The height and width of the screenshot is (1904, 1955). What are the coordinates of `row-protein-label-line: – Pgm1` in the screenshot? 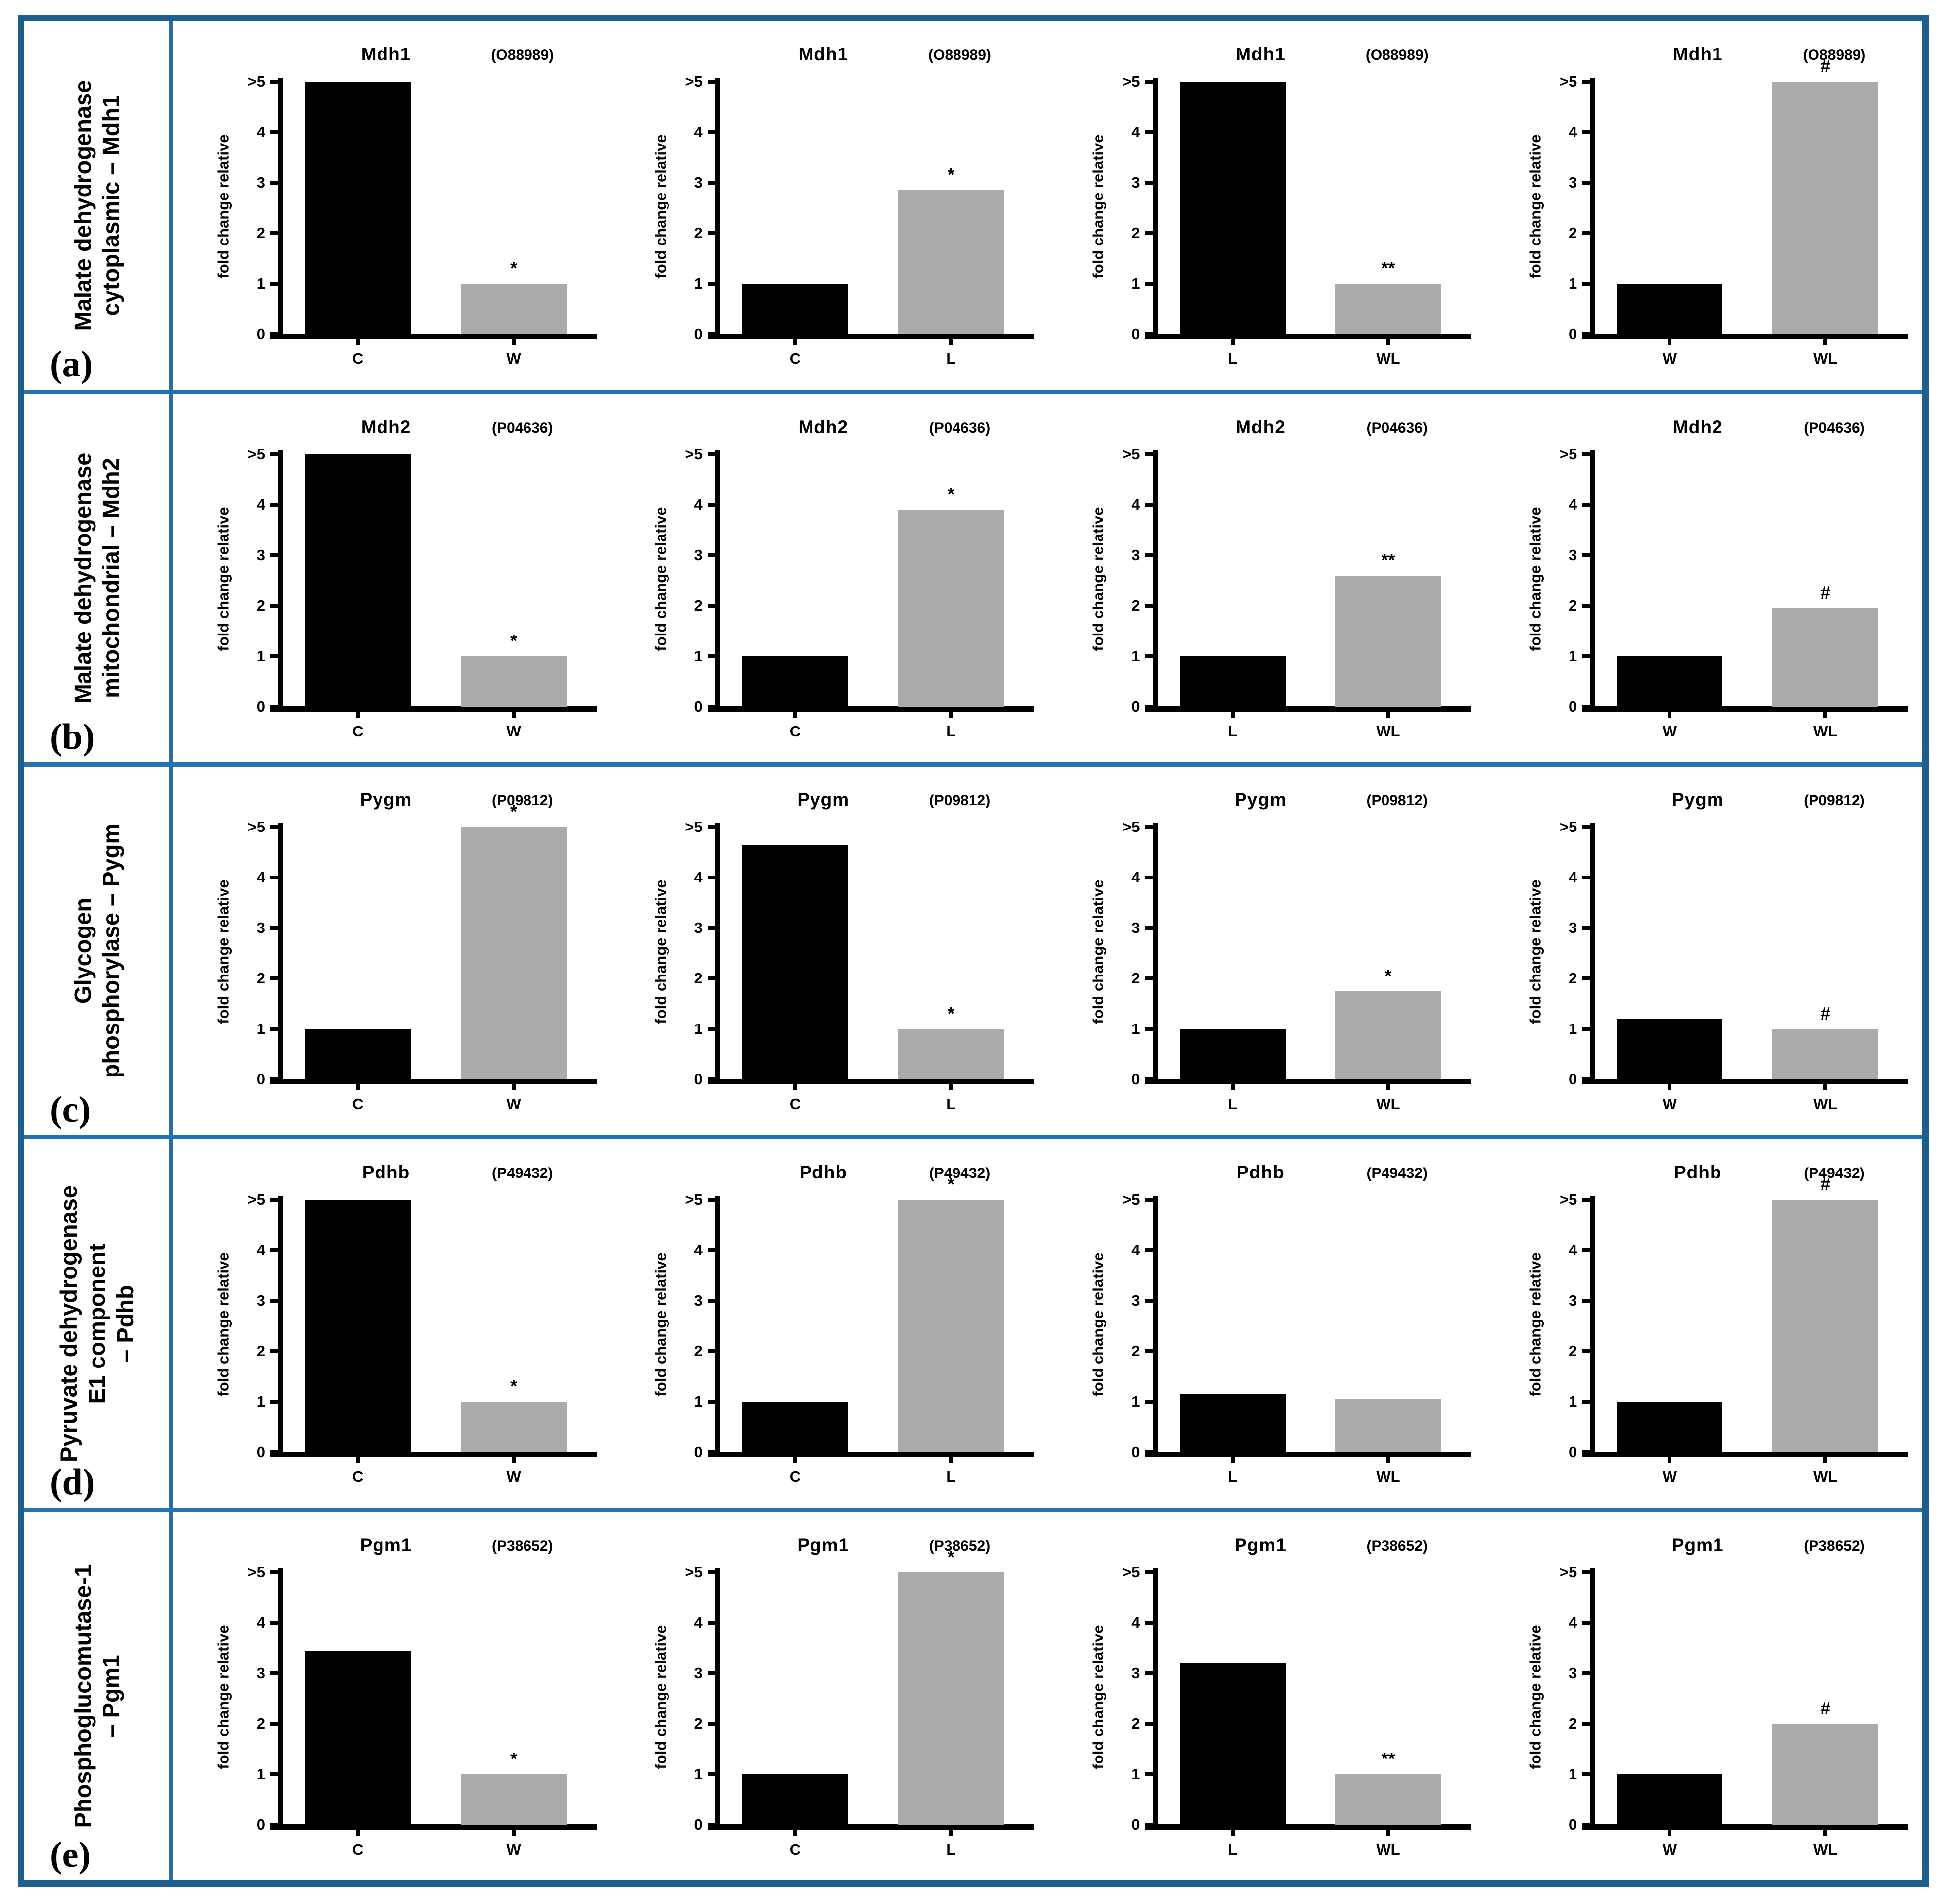 It's located at (111, 1697).